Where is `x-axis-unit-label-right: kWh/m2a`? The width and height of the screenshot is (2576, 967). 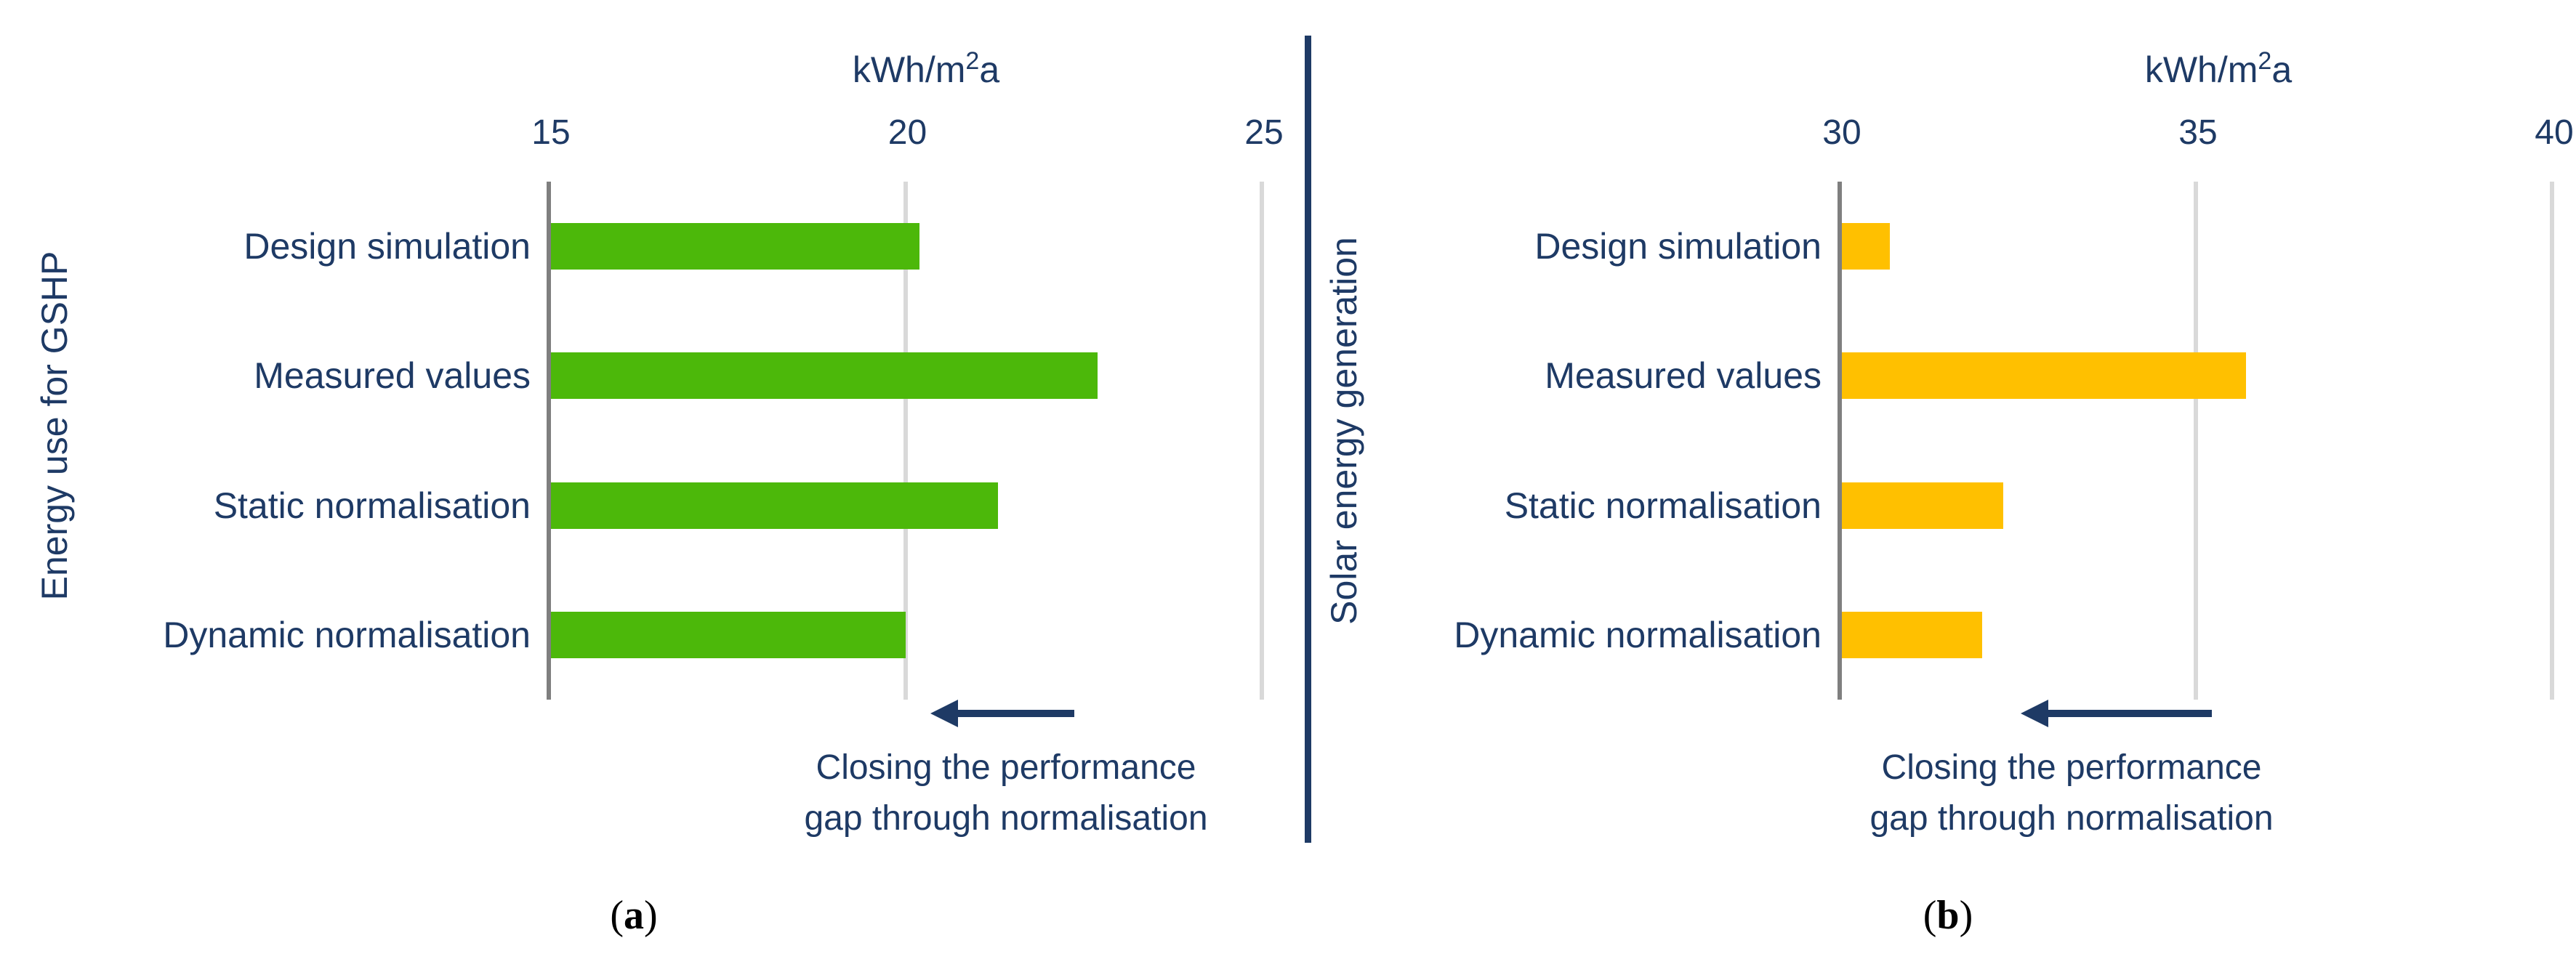
x-axis-unit-label-right: kWh/m2a is located at coordinates (2218, 69).